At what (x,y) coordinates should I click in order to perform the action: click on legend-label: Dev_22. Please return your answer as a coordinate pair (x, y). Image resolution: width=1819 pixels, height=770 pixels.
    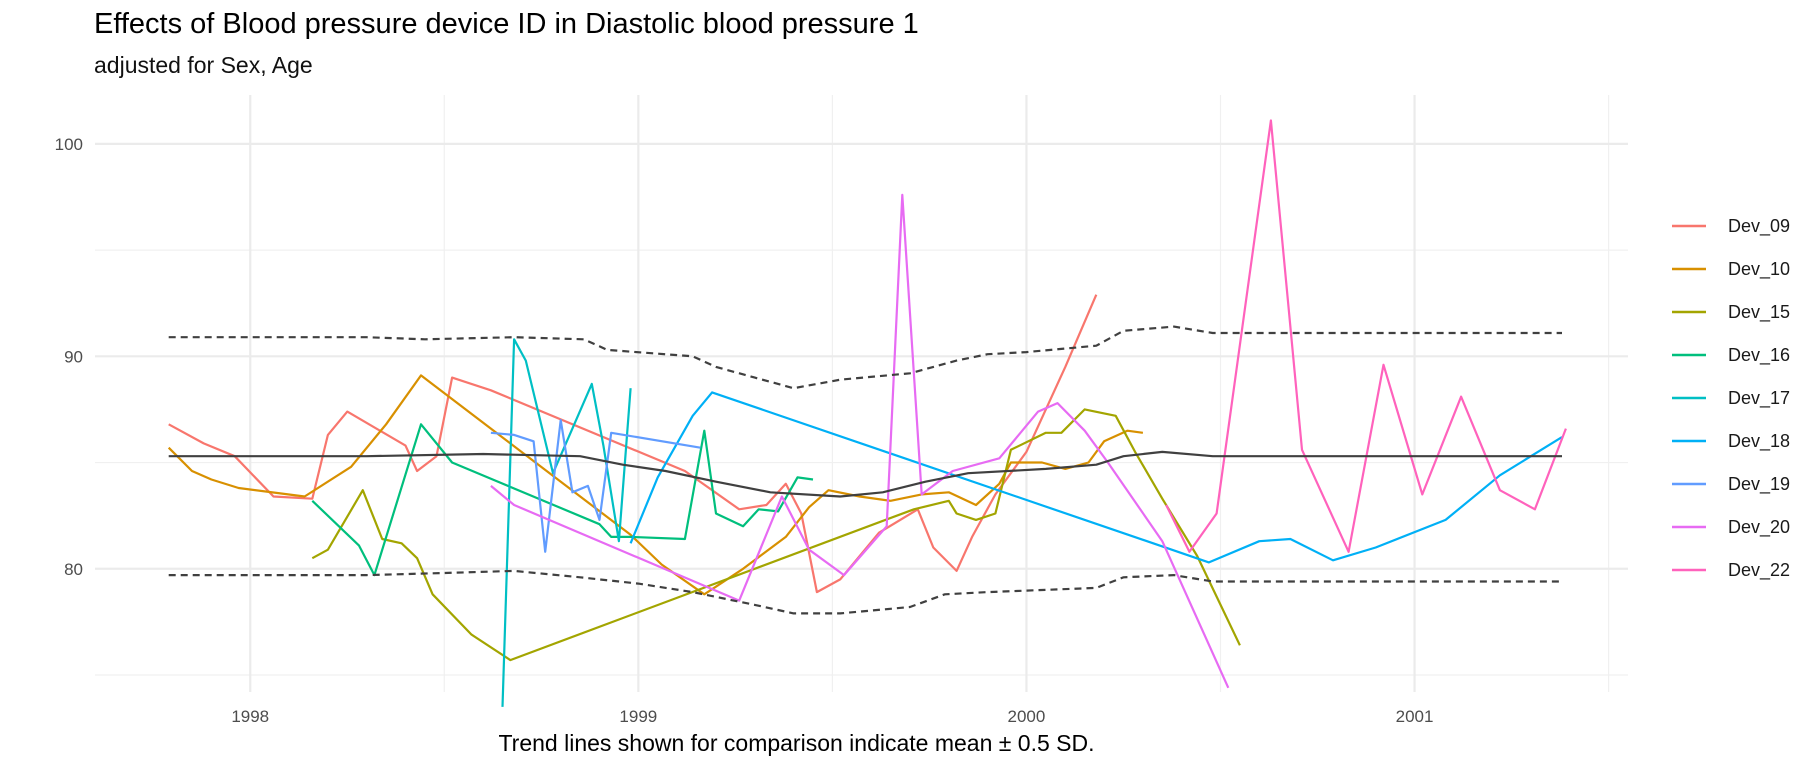
    Looking at the image, I should click on (1759, 570).